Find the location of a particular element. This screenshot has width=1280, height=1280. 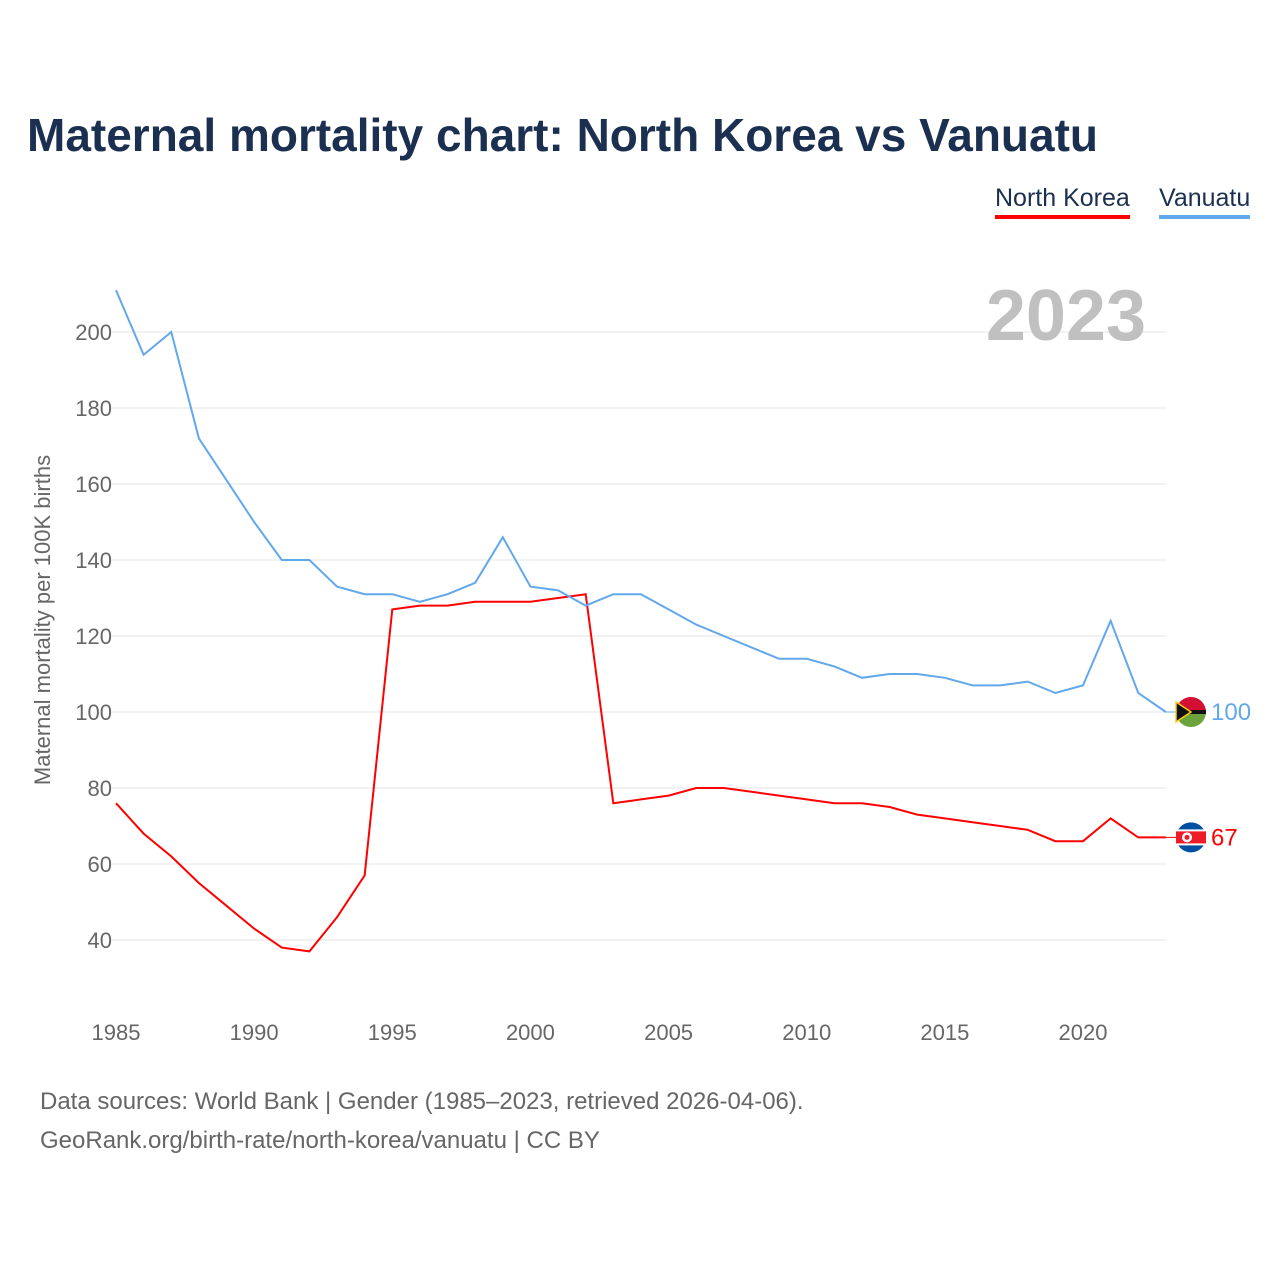

y-tick-label: 160 is located at coordinates (93, 484).